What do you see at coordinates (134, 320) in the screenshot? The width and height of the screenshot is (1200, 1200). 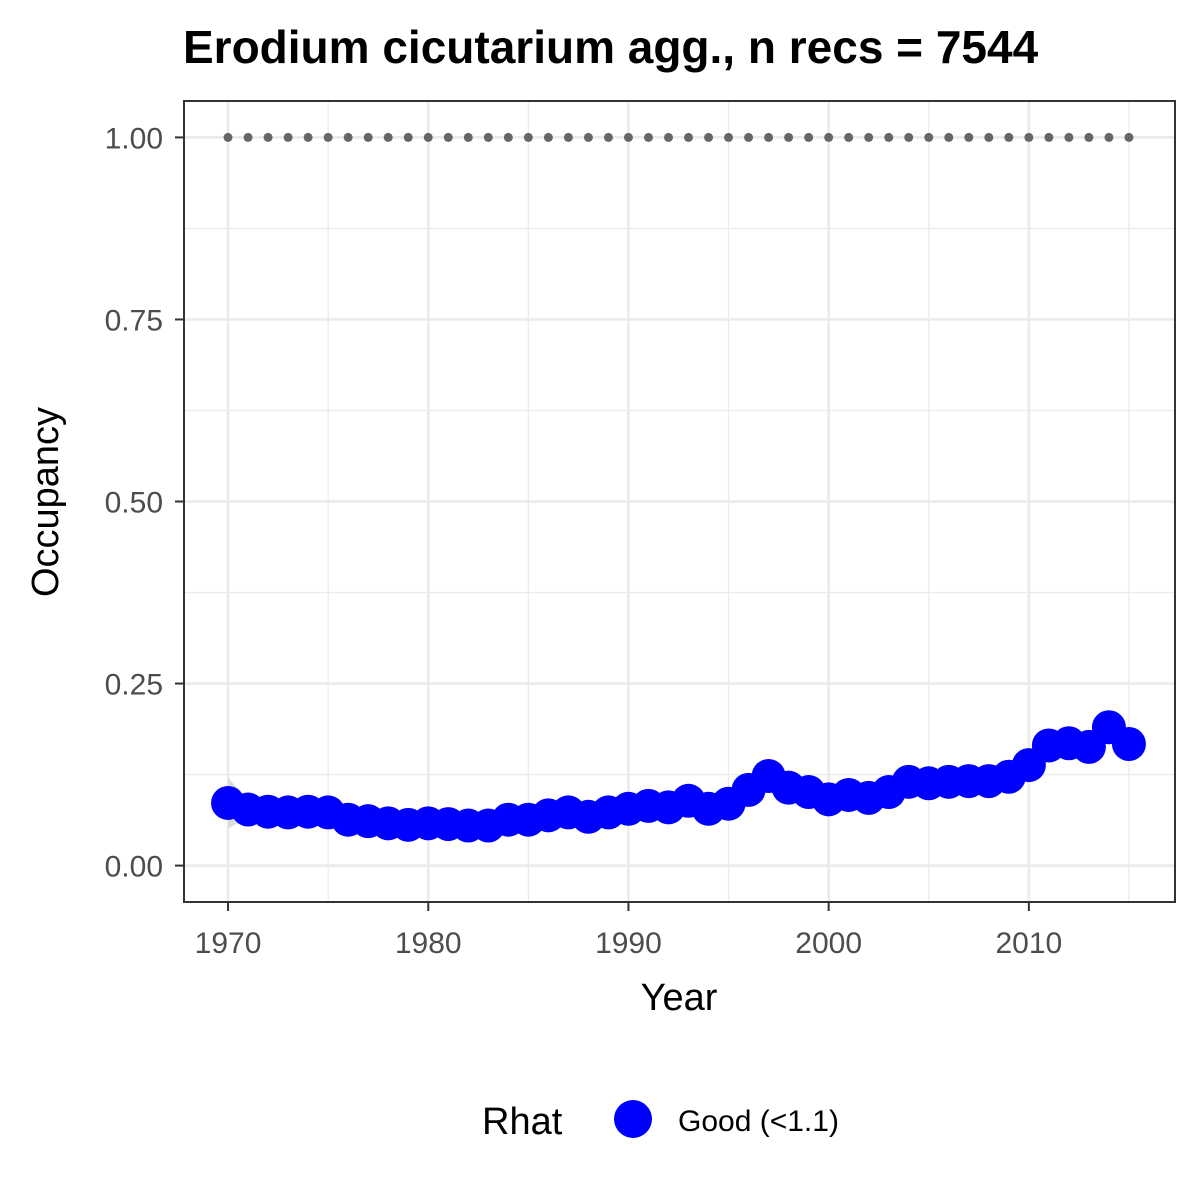 I see `y-tick-label: 0.75` at bounding box center [134, 320].